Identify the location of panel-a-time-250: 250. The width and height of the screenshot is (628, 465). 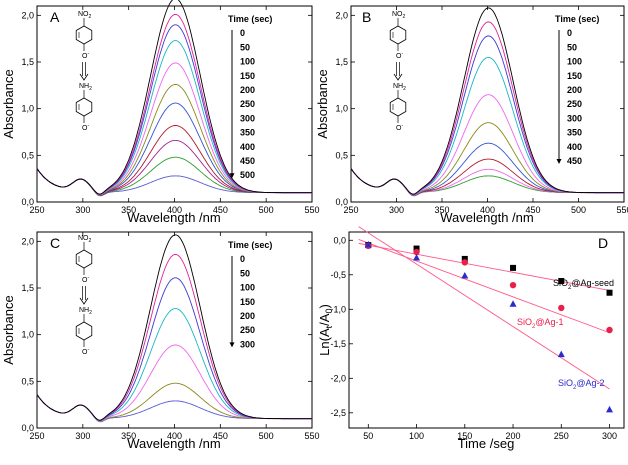
(247, 104).